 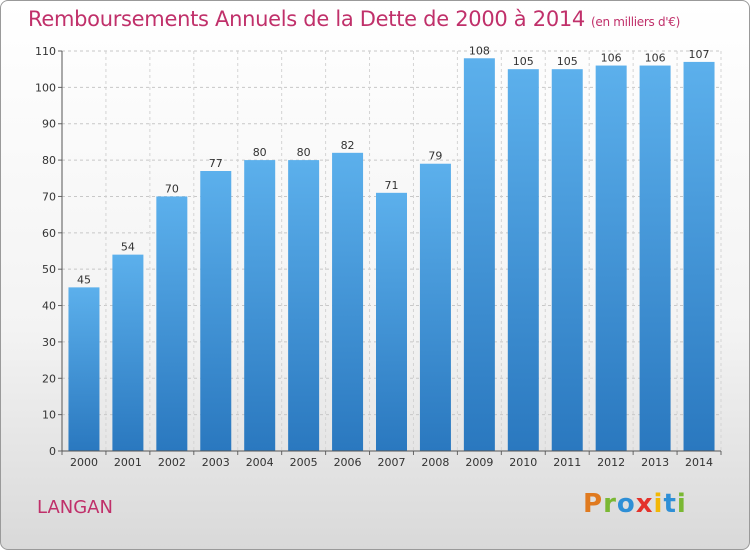 What do you see at coordinates (84, 279) in the screenshot?
I see `data-label-2000: 45` at bounding box center [84, 279].